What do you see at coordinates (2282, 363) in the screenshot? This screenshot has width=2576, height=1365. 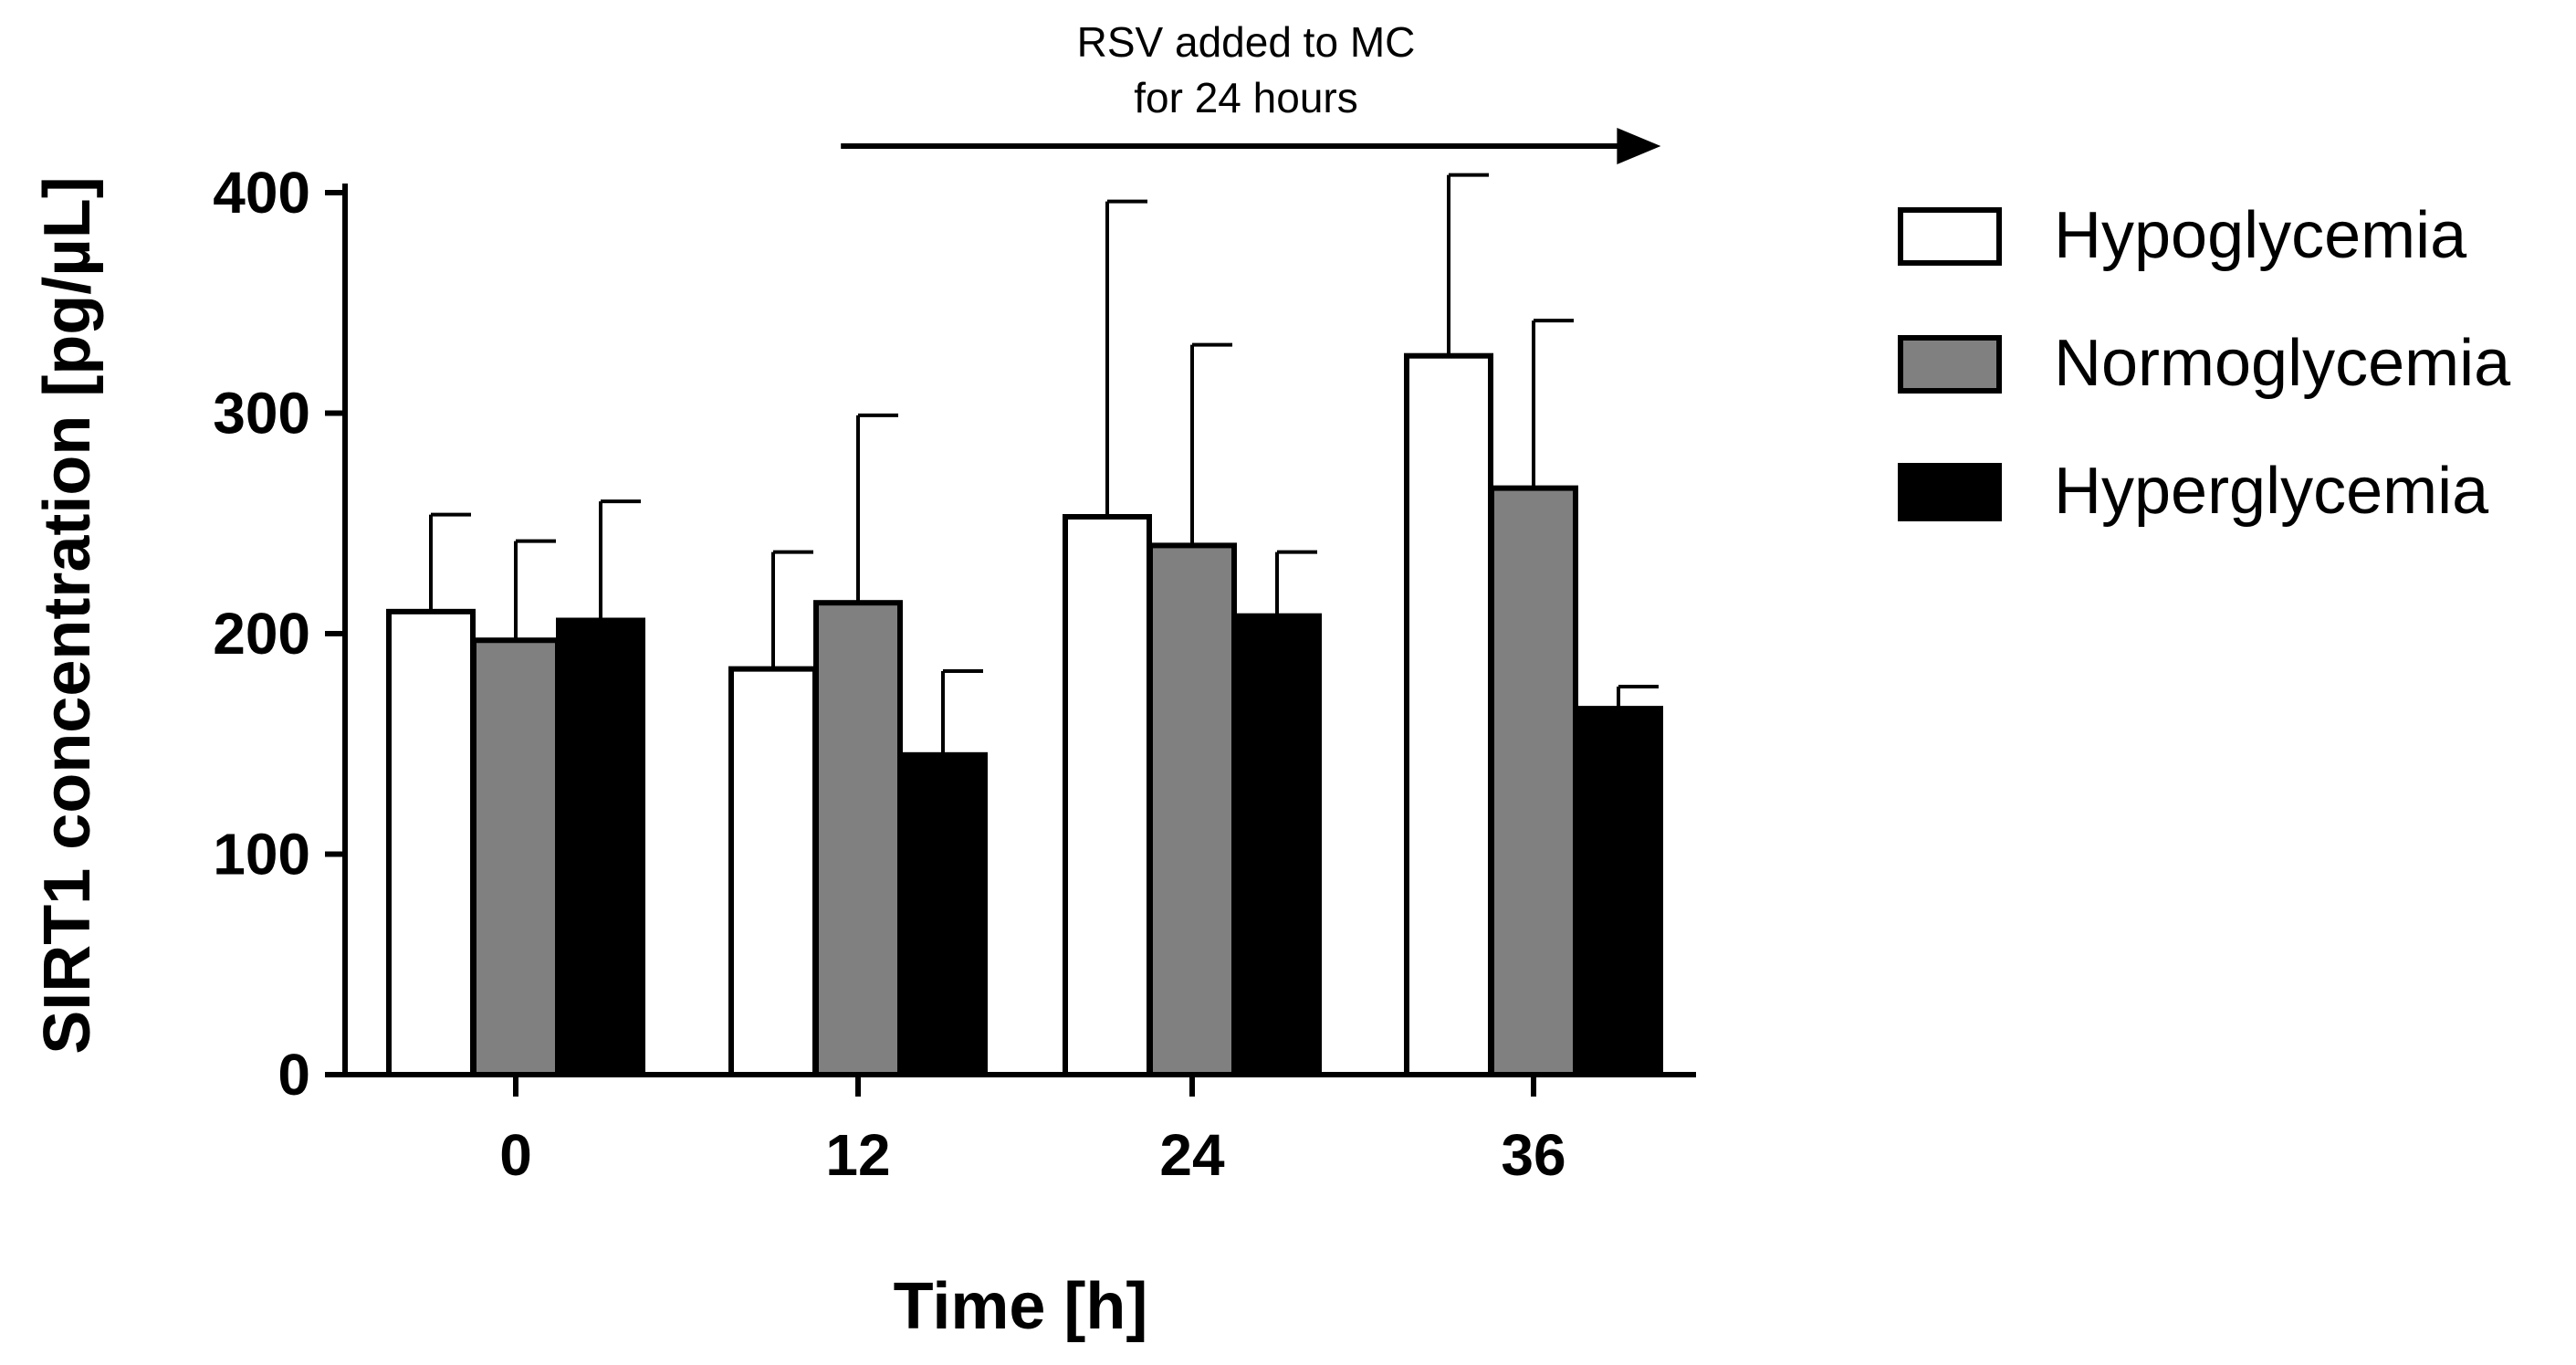 I see `legend-label-normoglycemia: Normoglycemia` at bounding box center [2282, 363].